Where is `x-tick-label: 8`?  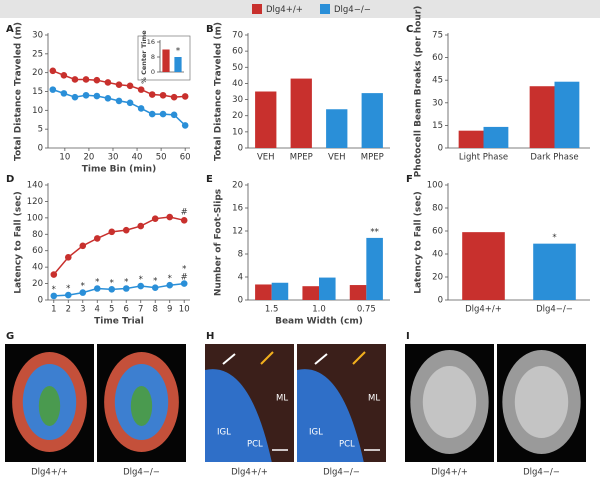
x-tick-label: 8 is located at coordinates (155, 310).